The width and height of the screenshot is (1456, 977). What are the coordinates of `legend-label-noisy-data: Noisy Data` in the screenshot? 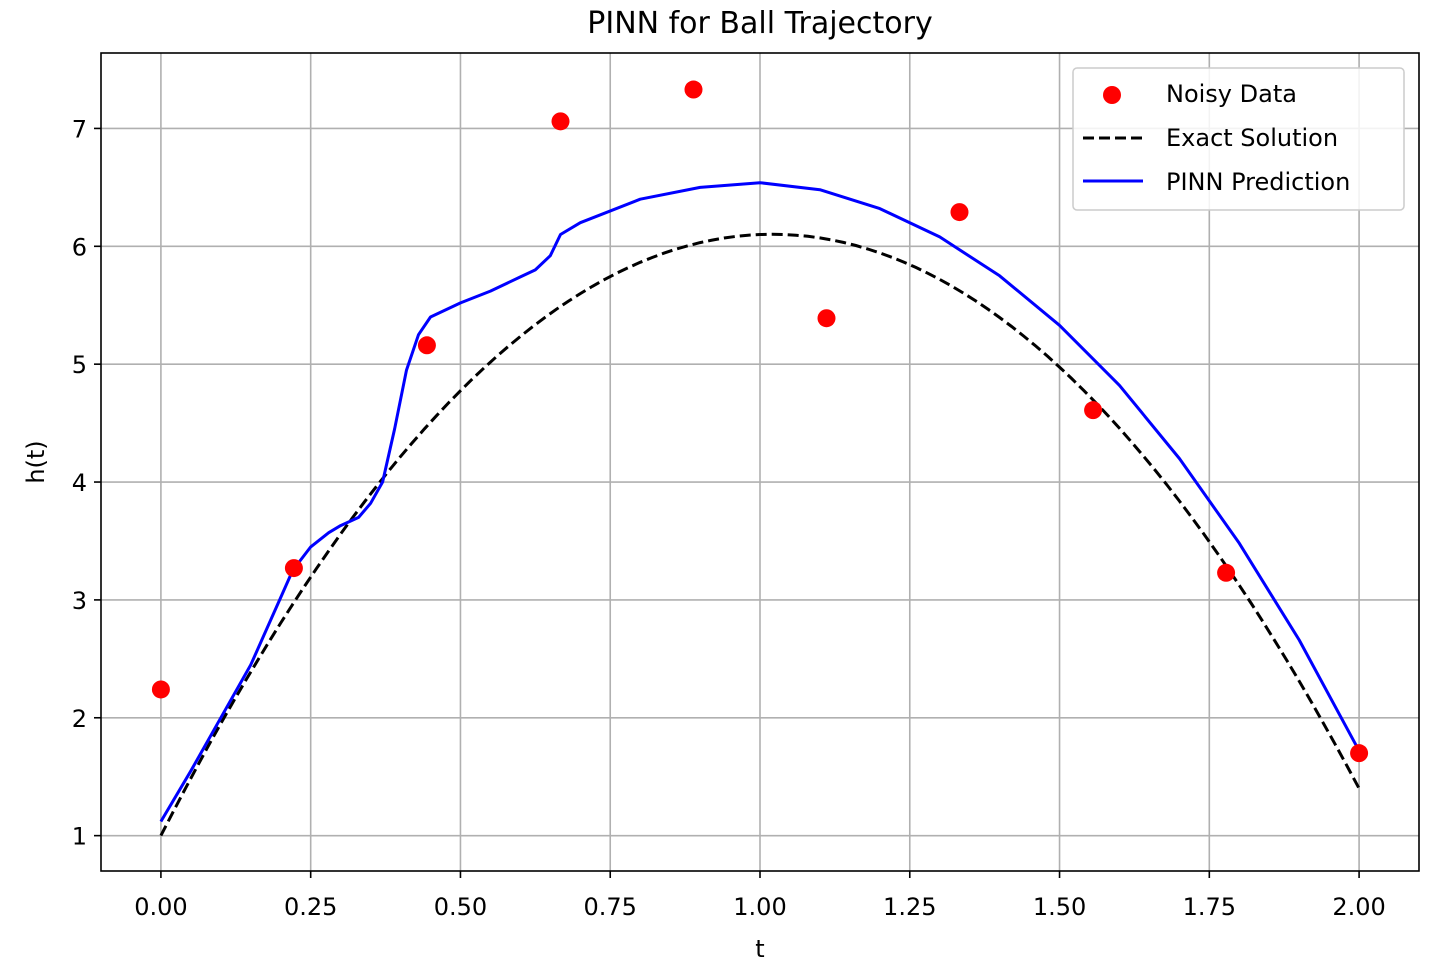 It's located at (1231, 94).